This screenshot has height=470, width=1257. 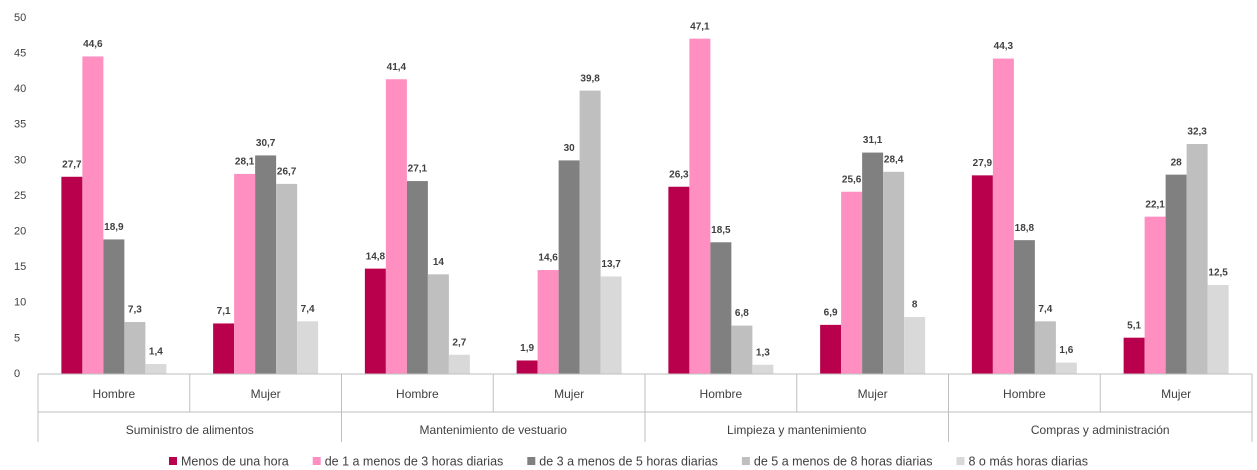 What do you see at coordinates (459, 342) in the screenshot?
I see `value-label: 2,7` at bounding box center [459, 342].